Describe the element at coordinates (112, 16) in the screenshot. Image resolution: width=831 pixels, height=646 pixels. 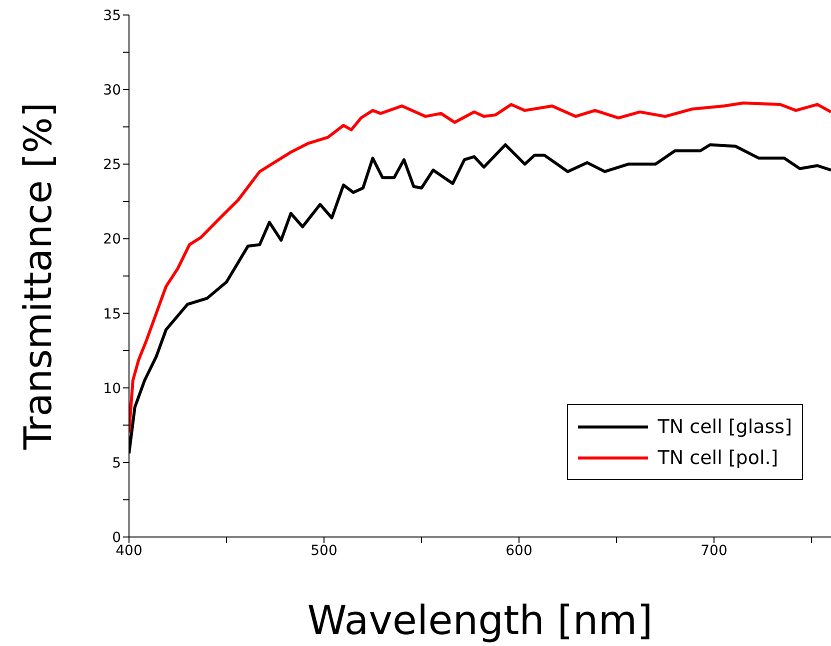
I see `y-tick-label: 35` at that location.